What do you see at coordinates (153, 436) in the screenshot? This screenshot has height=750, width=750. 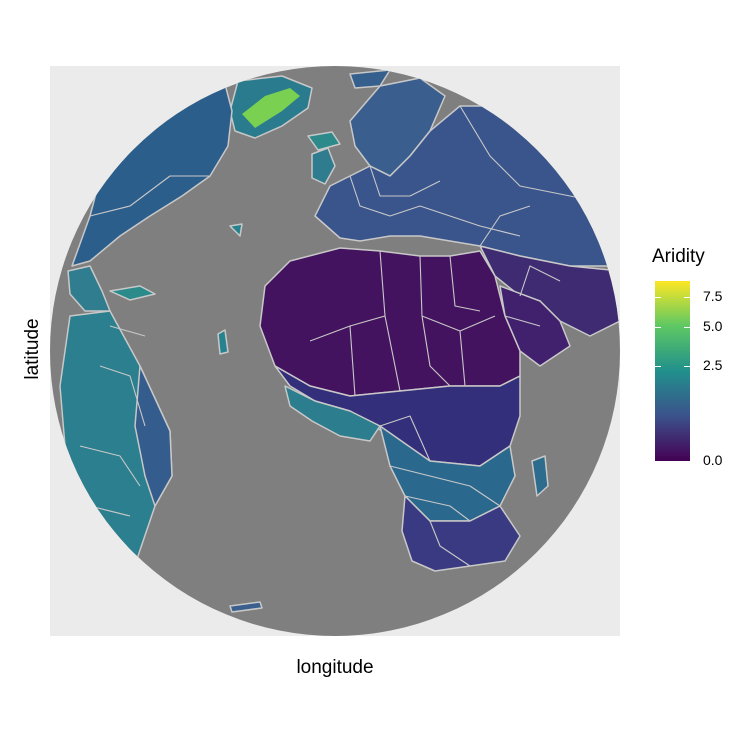 I see `land-south-america-east` at bounding box center [153, 436].